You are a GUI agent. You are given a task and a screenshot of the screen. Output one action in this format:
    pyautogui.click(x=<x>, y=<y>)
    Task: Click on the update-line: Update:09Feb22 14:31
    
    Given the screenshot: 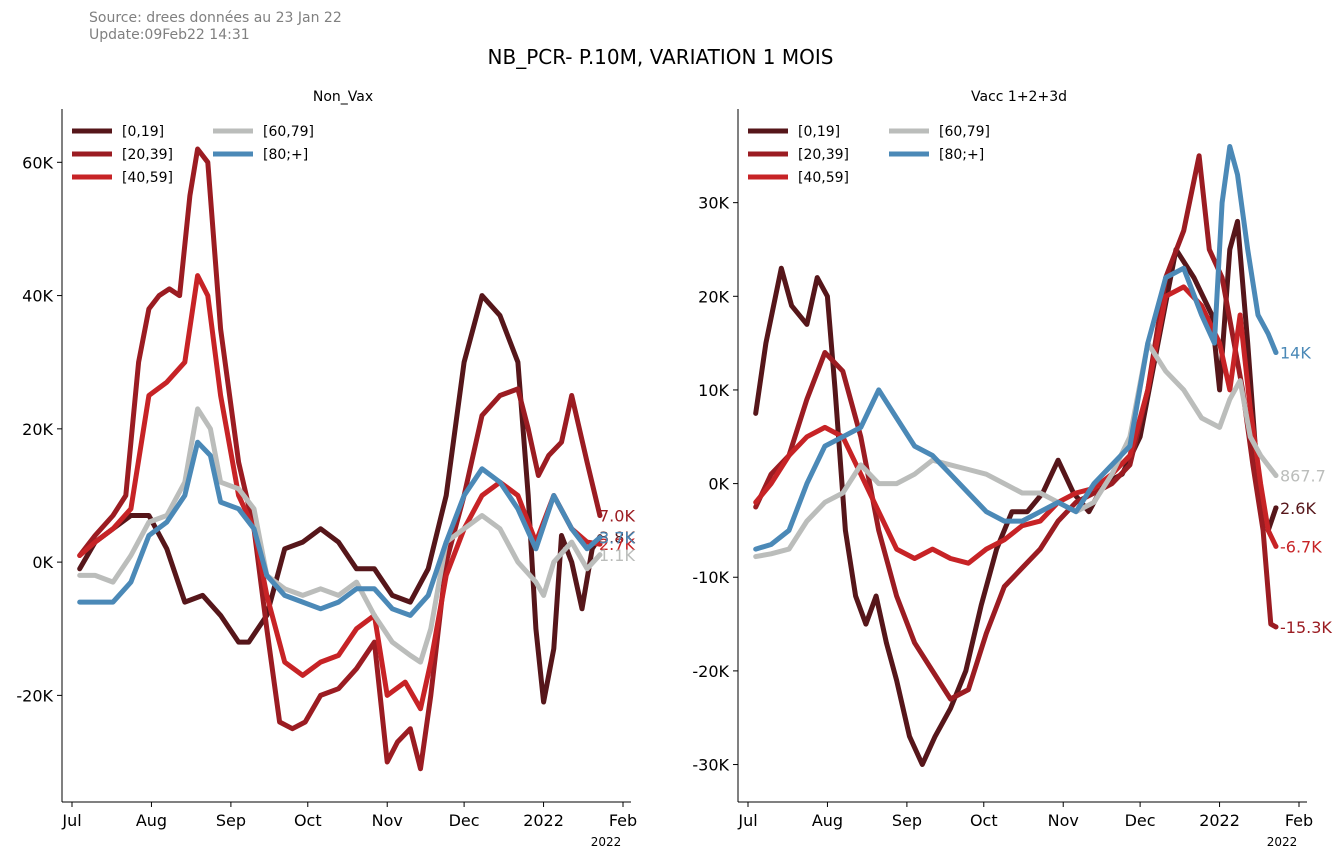 What is the action you would take?
    pyautogui.click(x=169, y=35)
    